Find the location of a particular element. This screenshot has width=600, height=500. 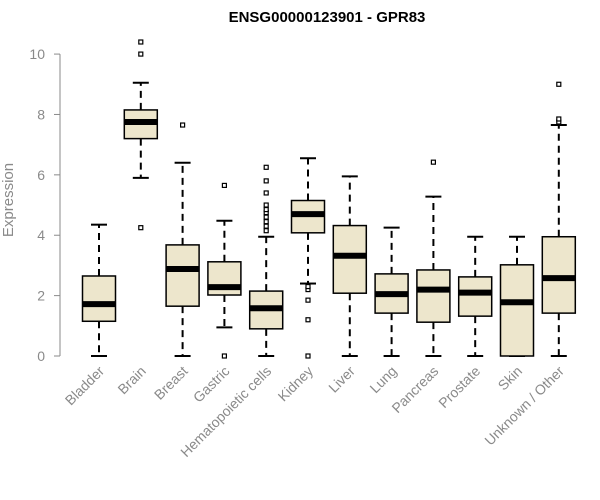

x-category-label: Brain is located at coordinates (131, 380).